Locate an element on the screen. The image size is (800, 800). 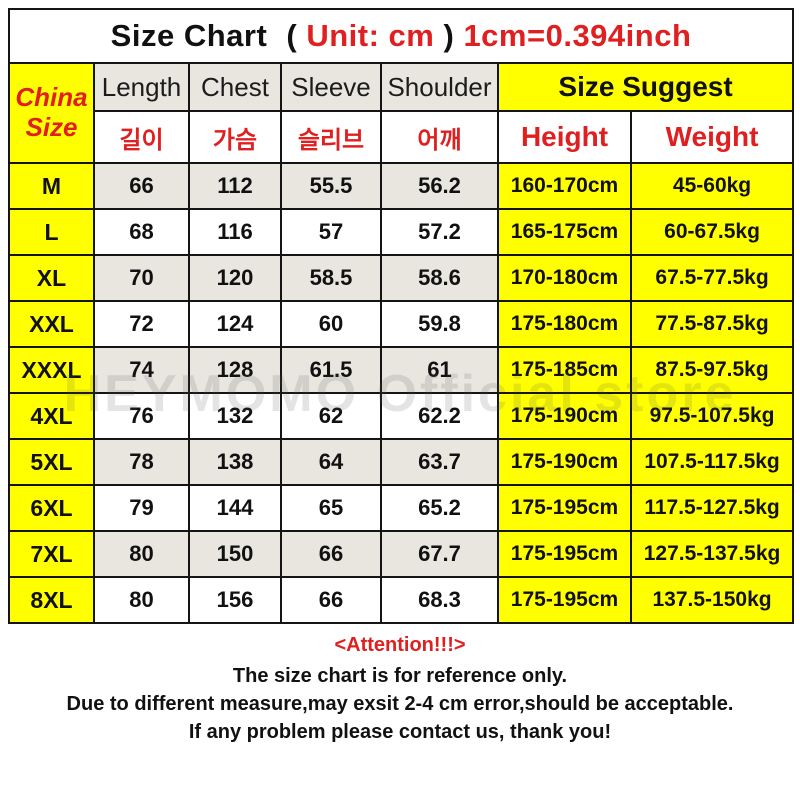
col-header-shoulder-ko: 어깨 is located at coordinates (439, 137).